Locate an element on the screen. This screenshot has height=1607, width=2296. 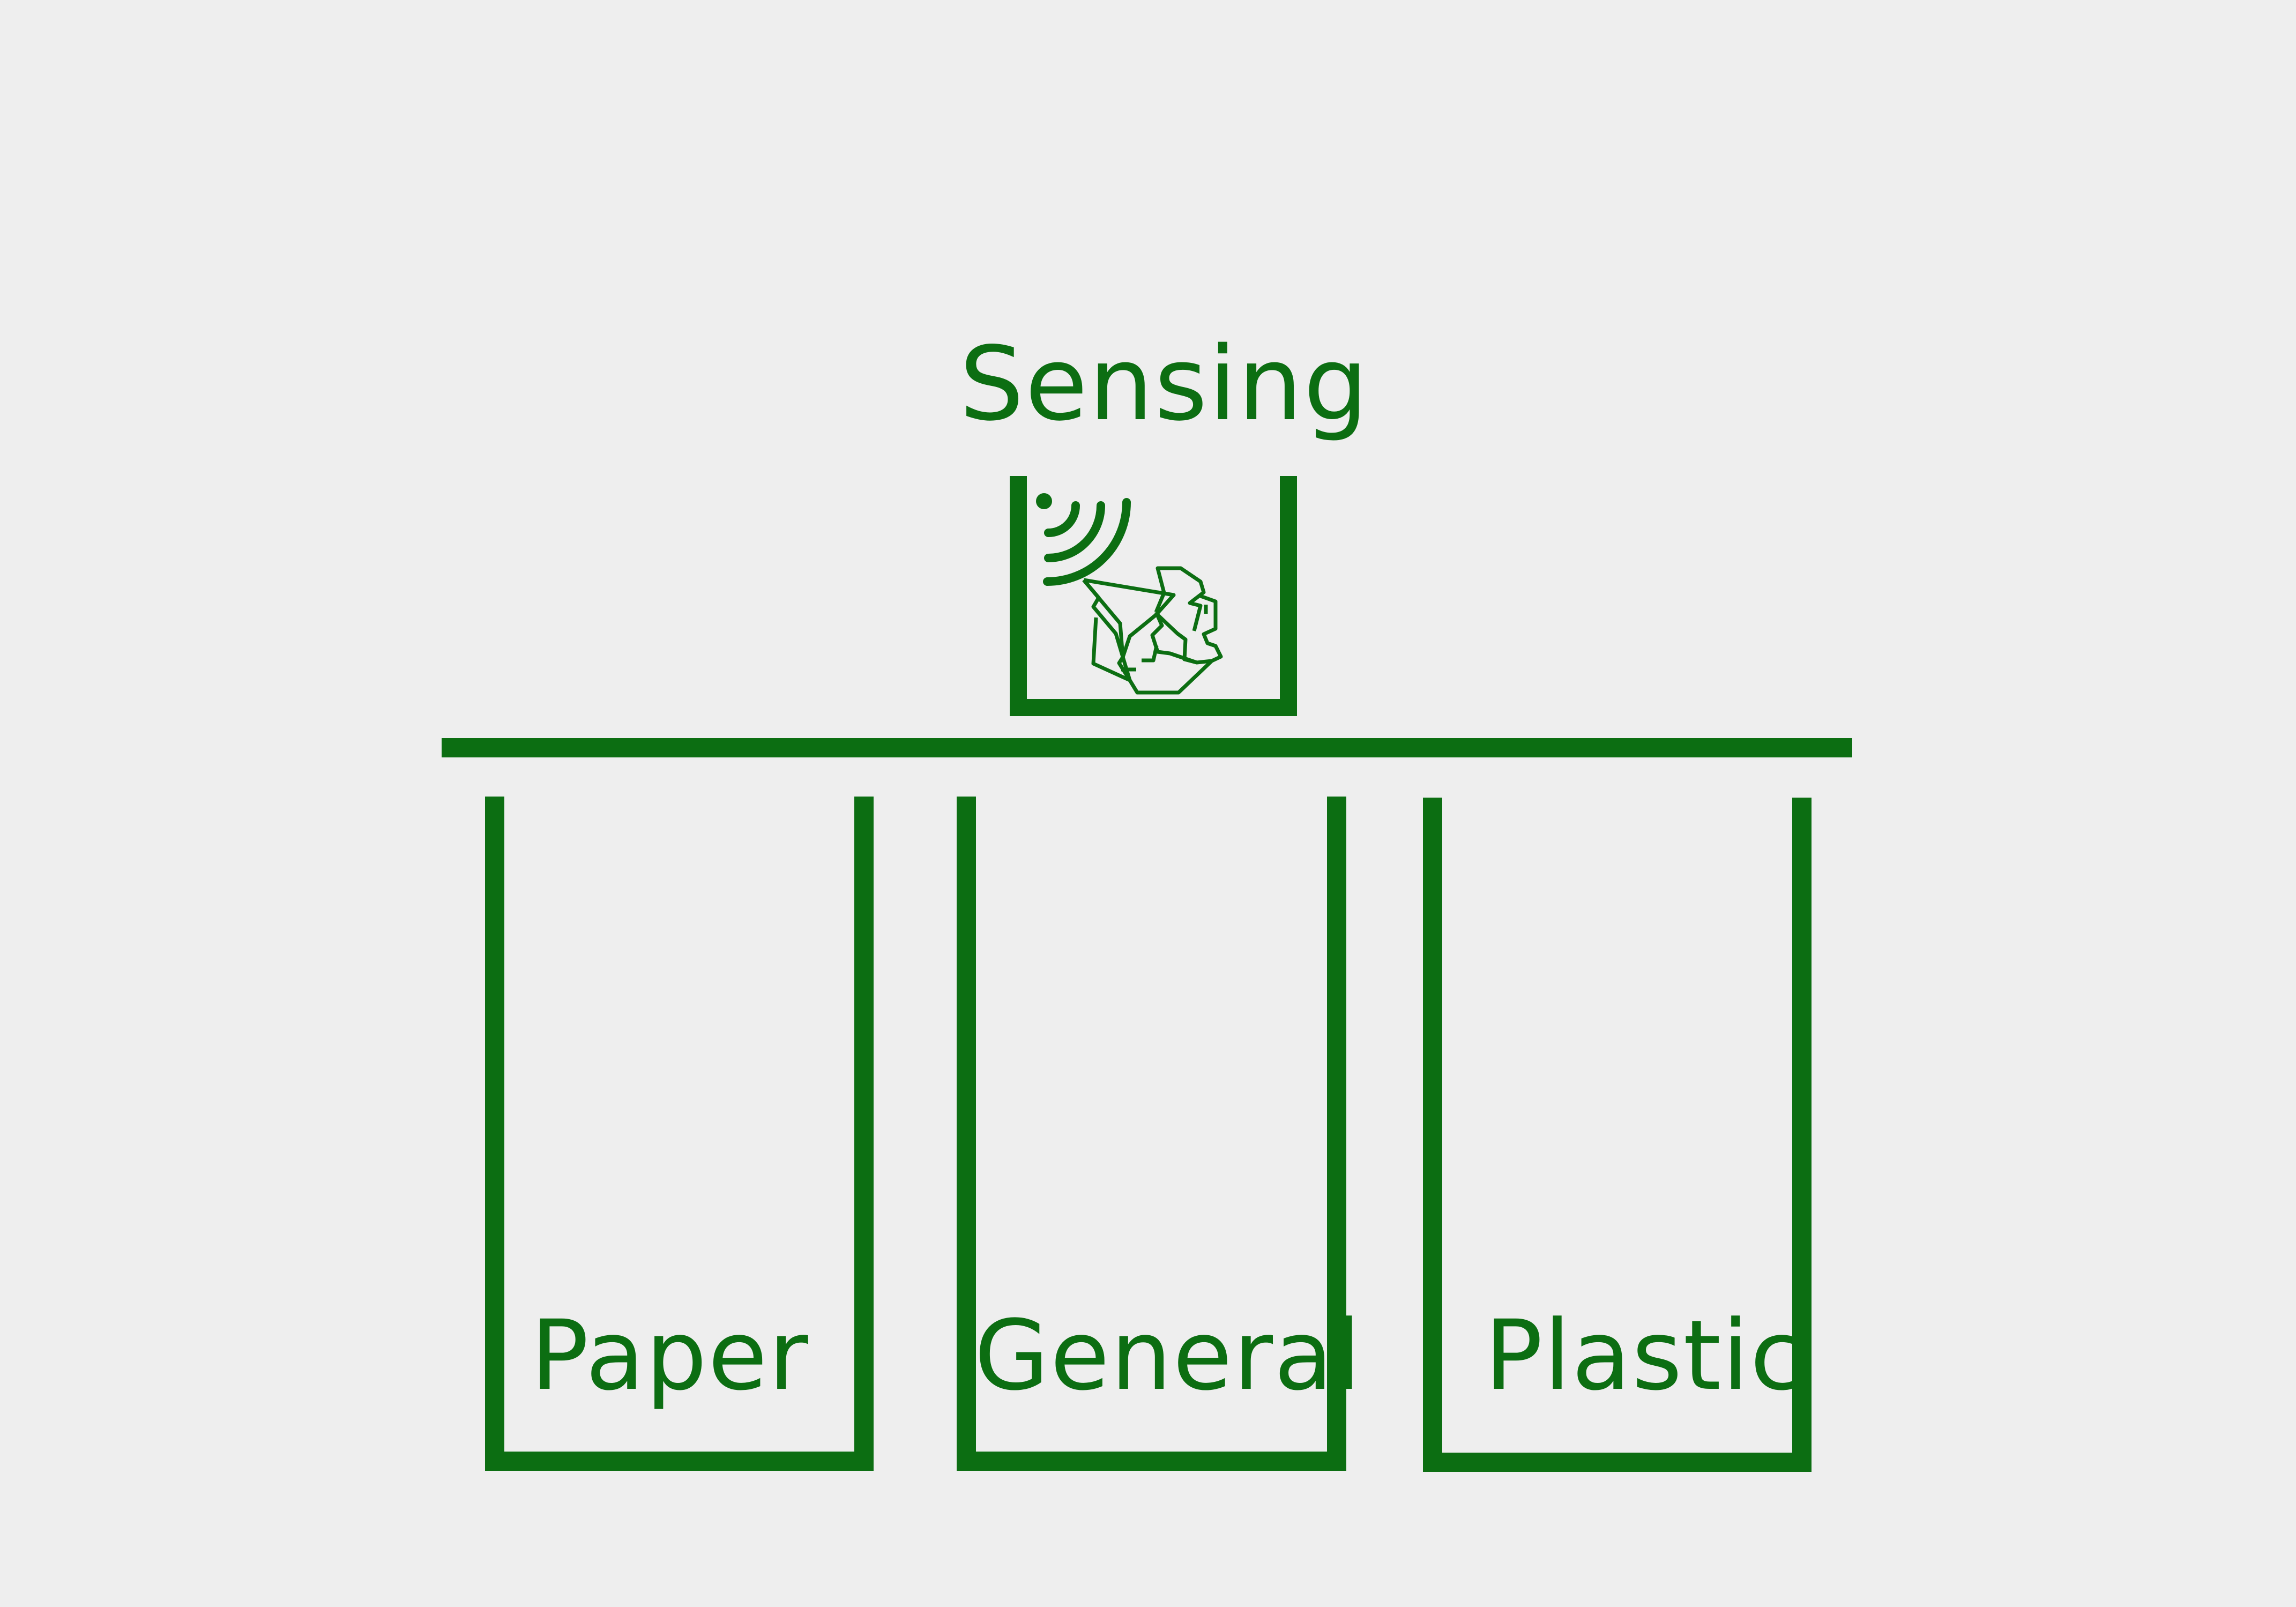
plastic-bin is located at coordinates (1617, 1135).